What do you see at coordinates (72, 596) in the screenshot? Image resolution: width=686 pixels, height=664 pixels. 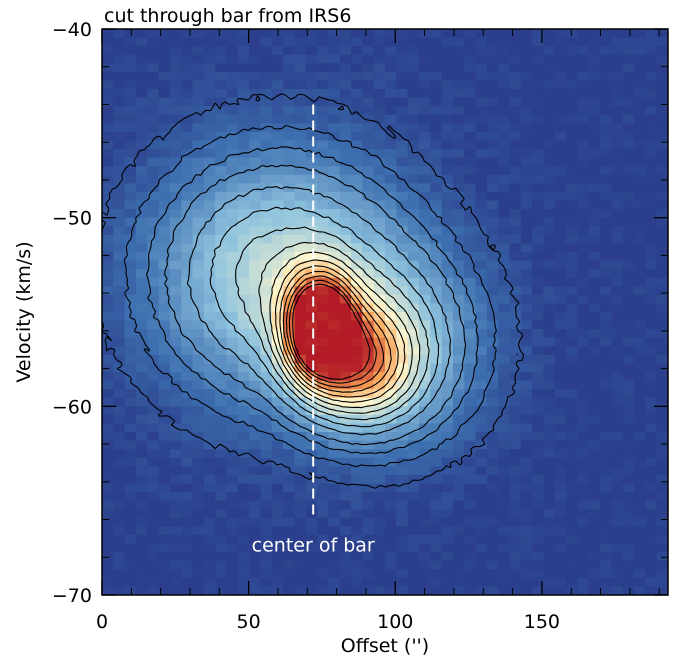 I see `y-tick-label: −70` at bounding box center [72, 596].